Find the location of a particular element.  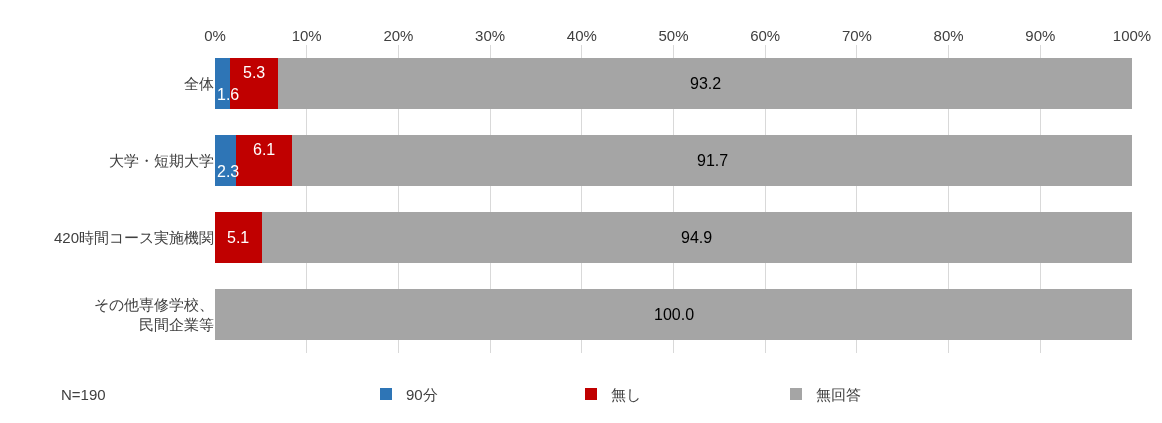

x-tick-label: 10% is located at coordinates (306, 35).